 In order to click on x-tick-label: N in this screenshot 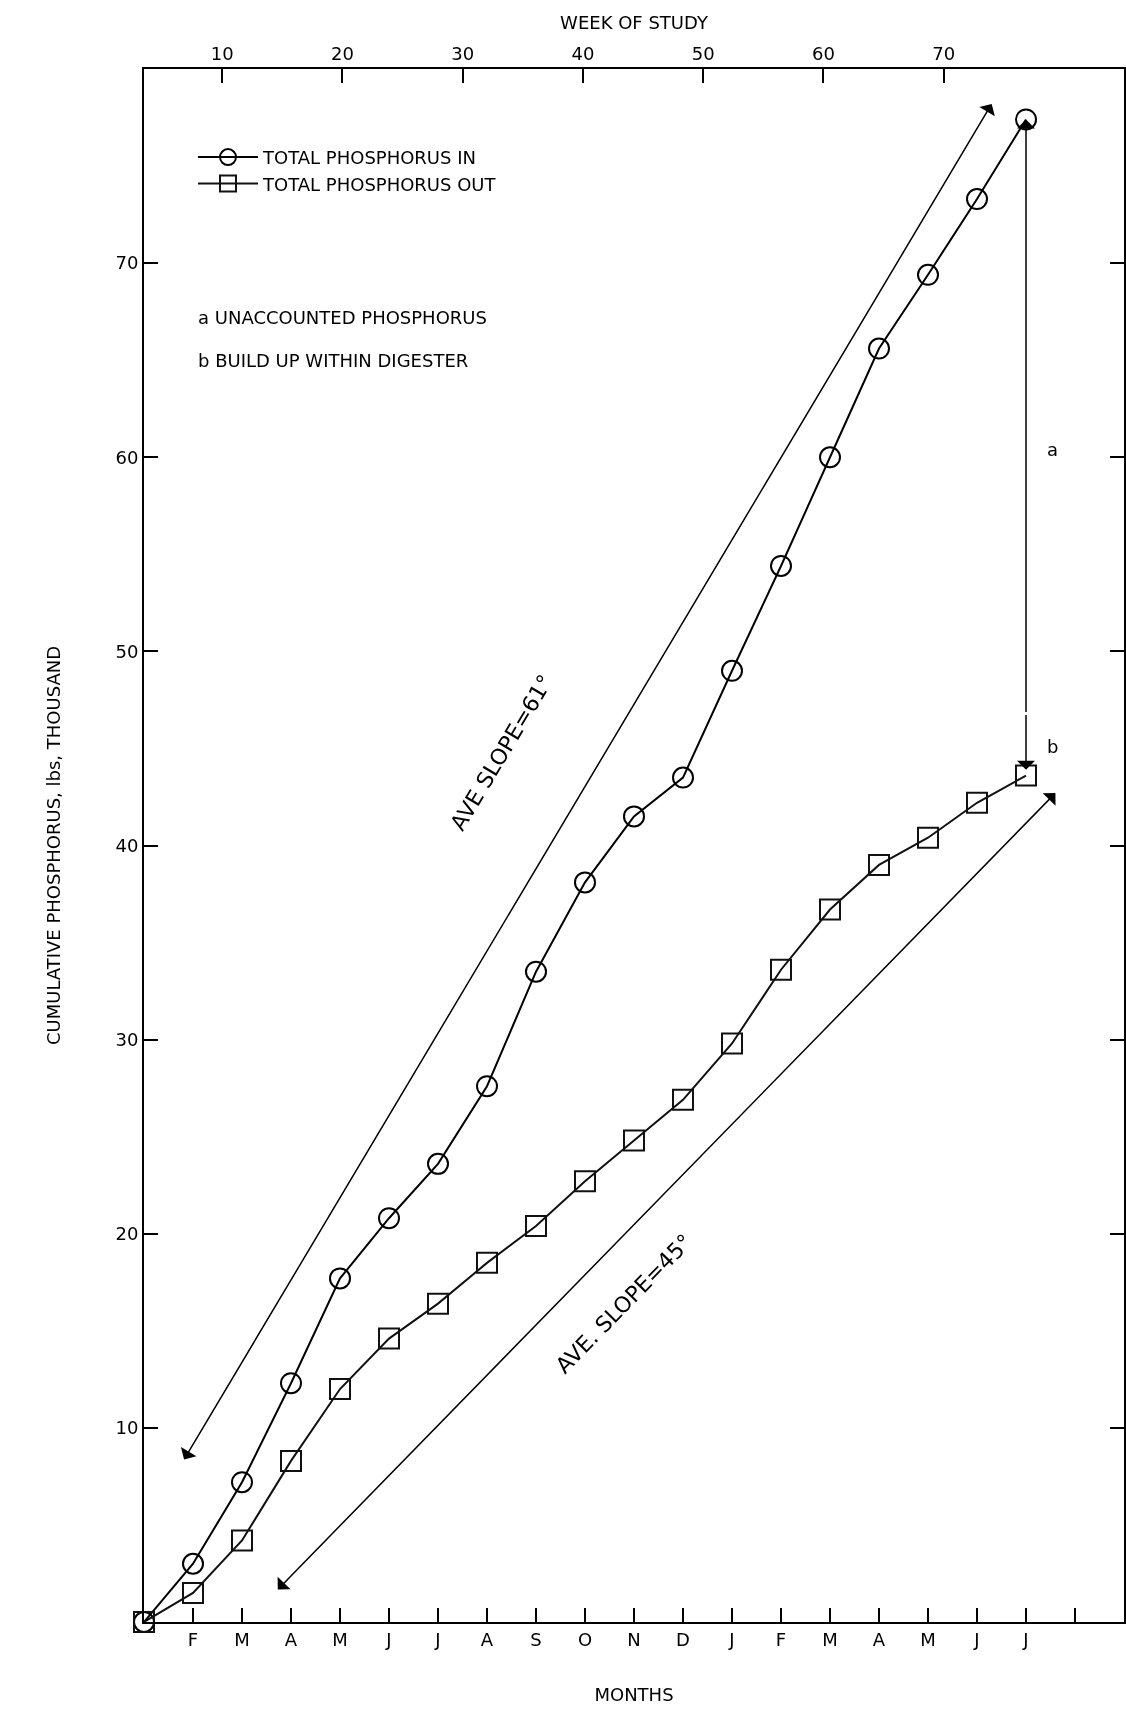, I will do `click(634, 1639)`.